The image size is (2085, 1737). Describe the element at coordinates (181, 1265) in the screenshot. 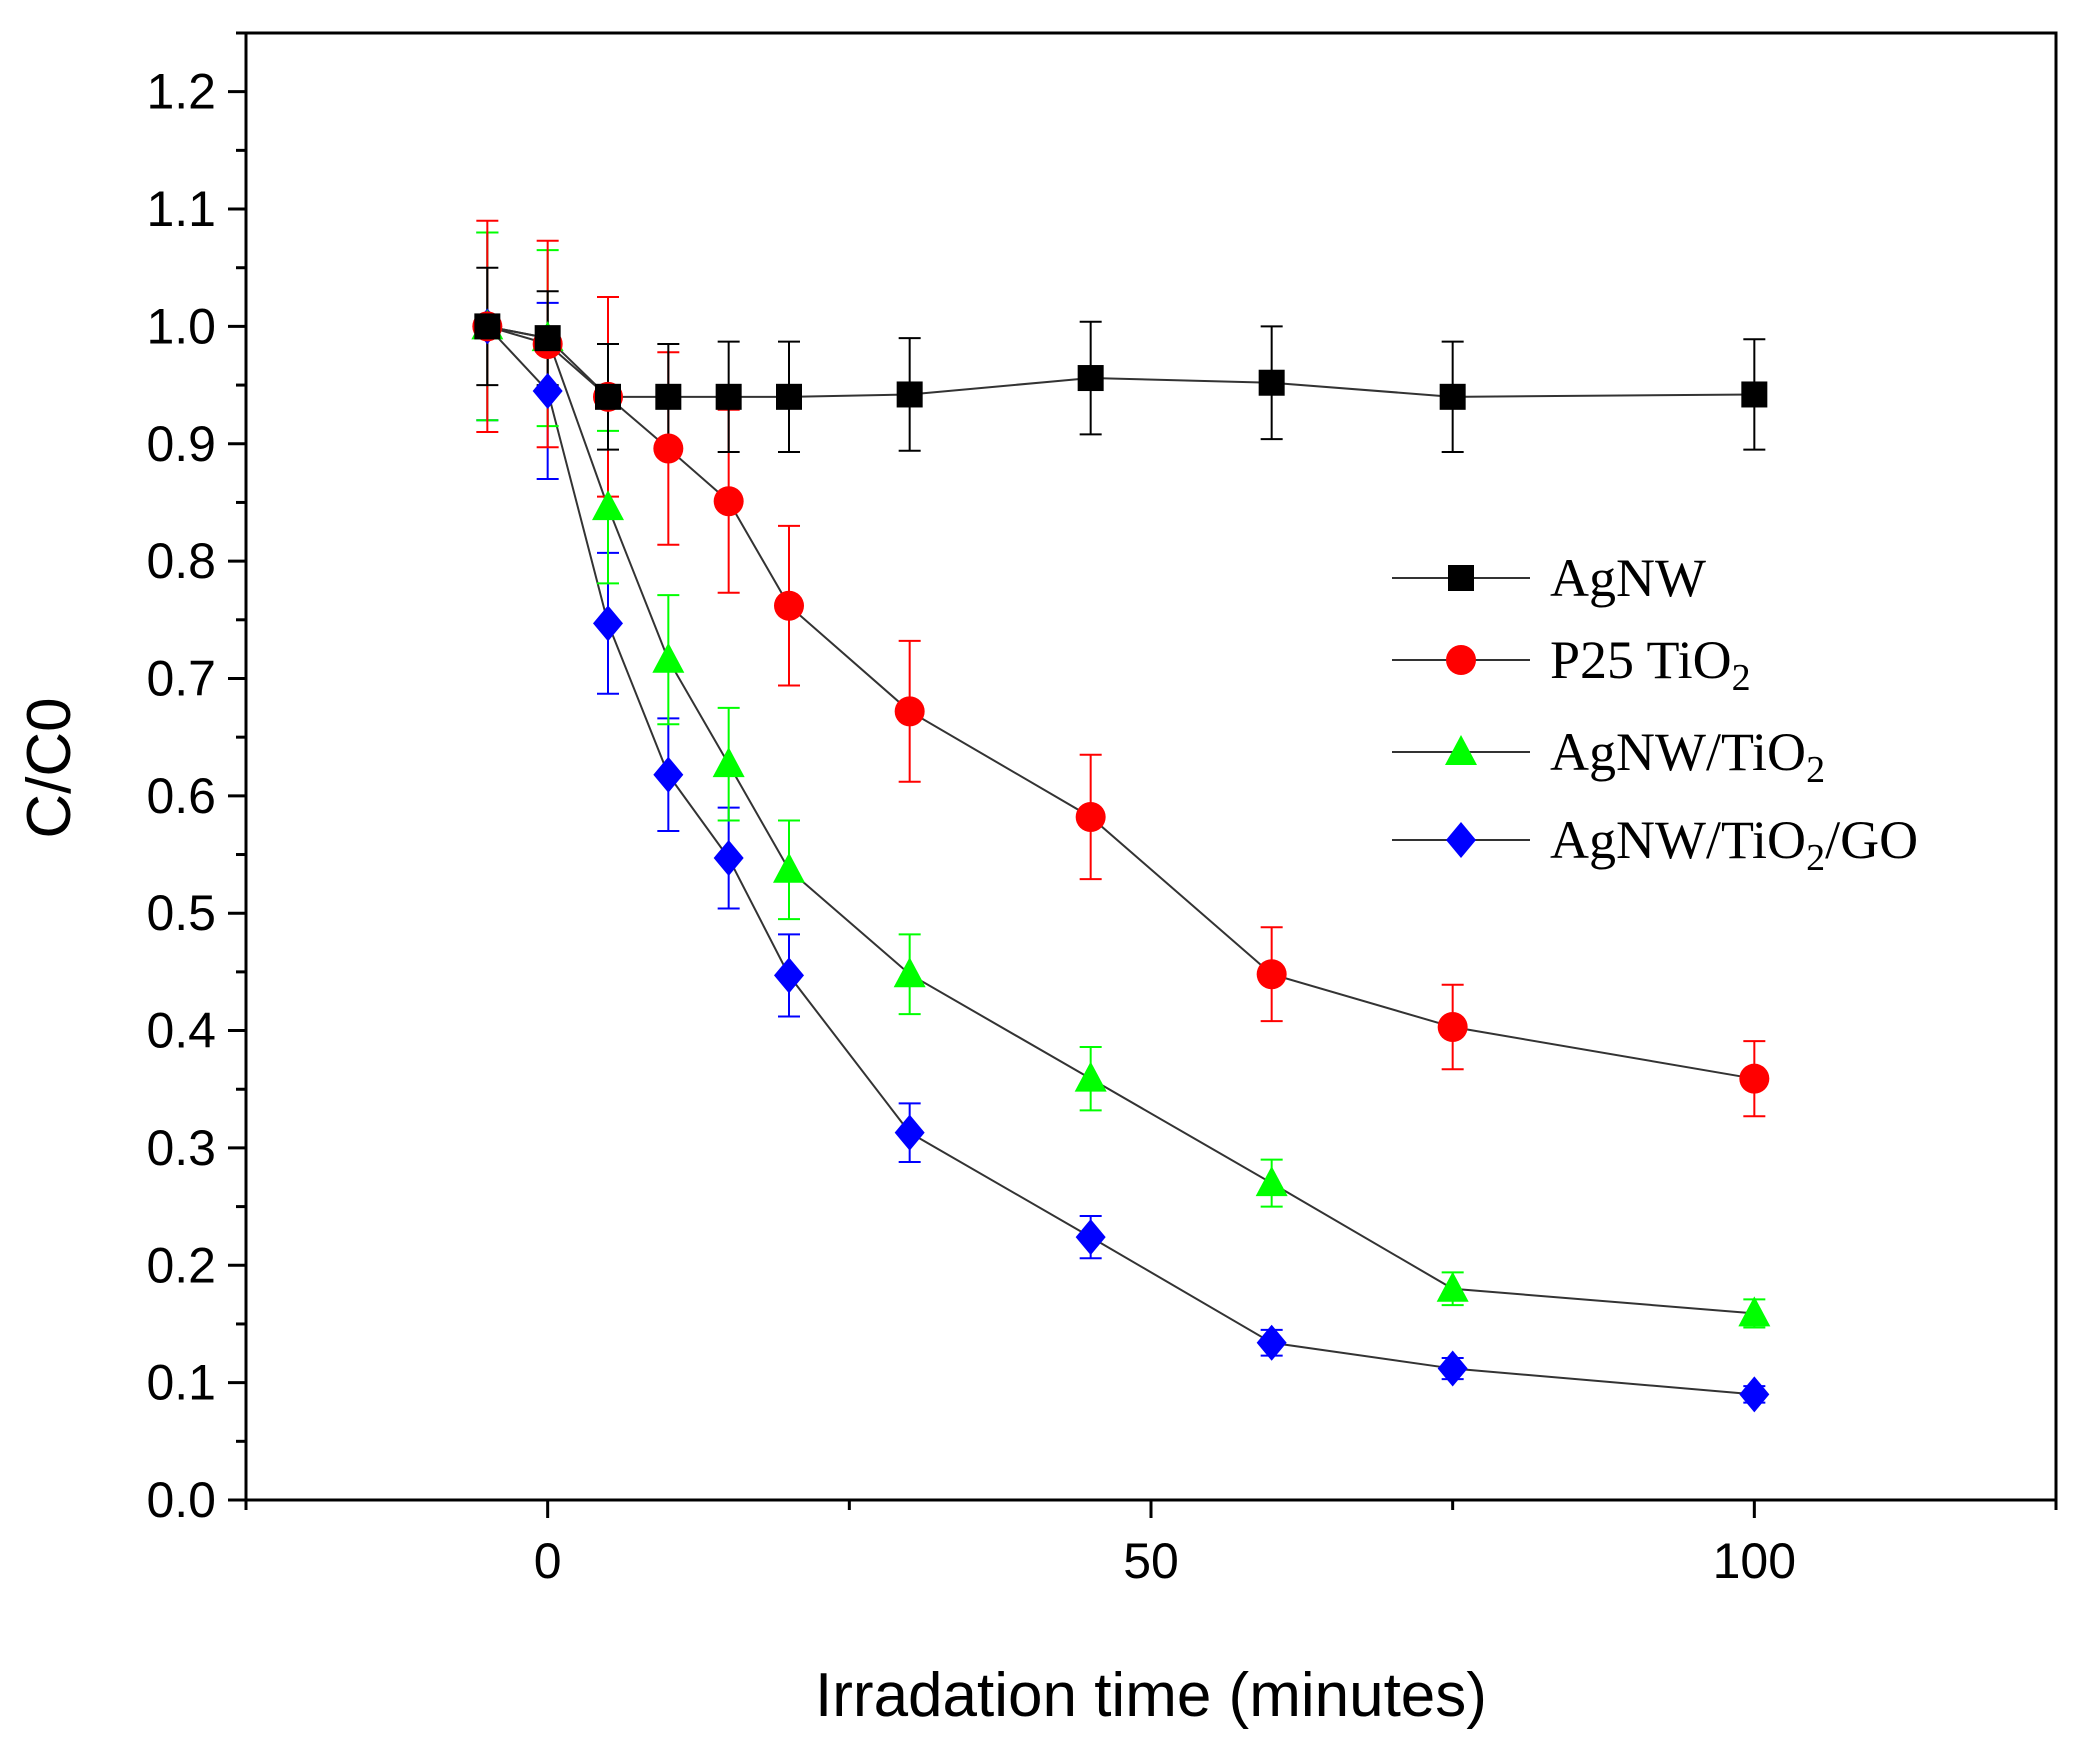

I see `y-tick-label: 0.2` at that location.